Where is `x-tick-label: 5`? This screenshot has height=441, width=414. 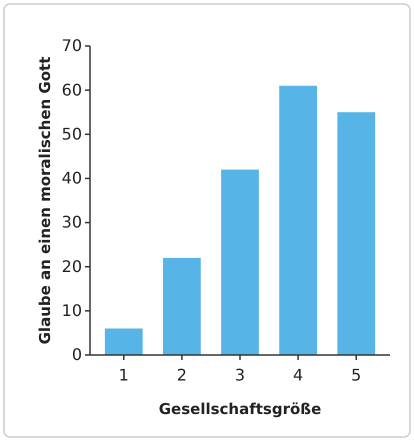 x-tick-label: 5 is located at coordinates (356, 375).